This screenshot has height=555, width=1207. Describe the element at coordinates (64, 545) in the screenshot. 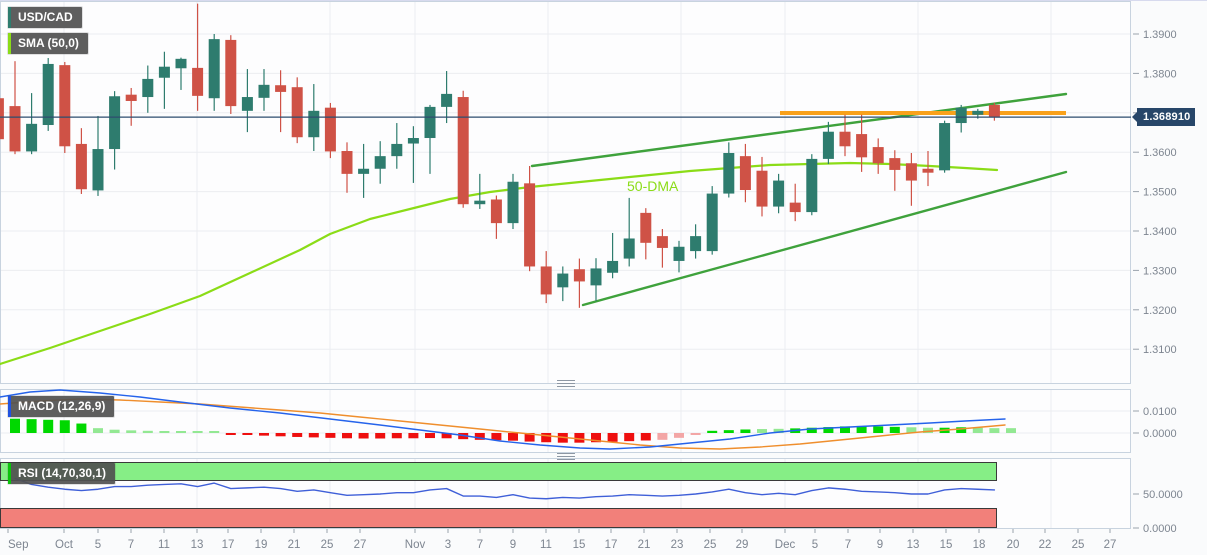

I see `svg-text: Oct` at that location.